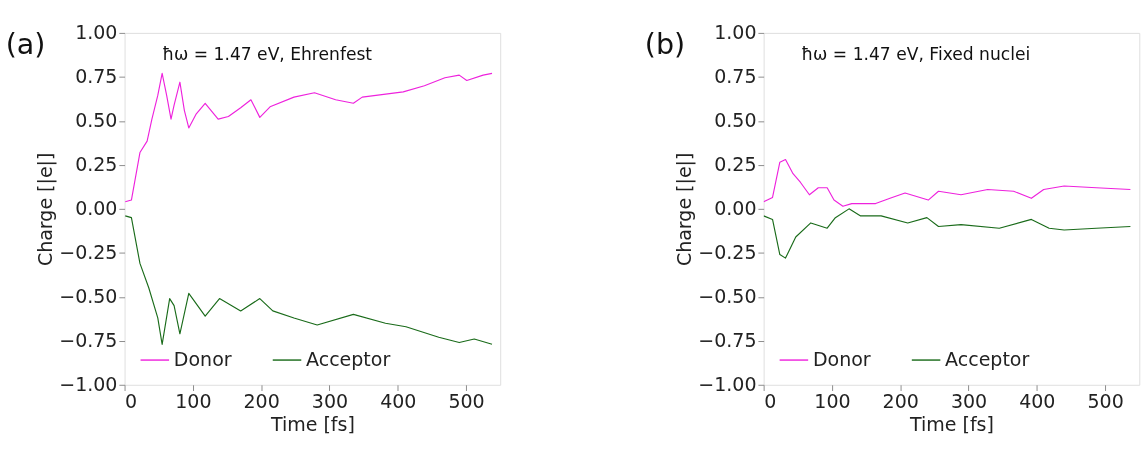 Image resolution: width=1145 pixels, height=472 pixels. What do you see at coordinates (267, 53) in the screenshot?
I see `annotation: ħω = 1.47 eV, Ehrenfest` at bounding box center [267, 53].